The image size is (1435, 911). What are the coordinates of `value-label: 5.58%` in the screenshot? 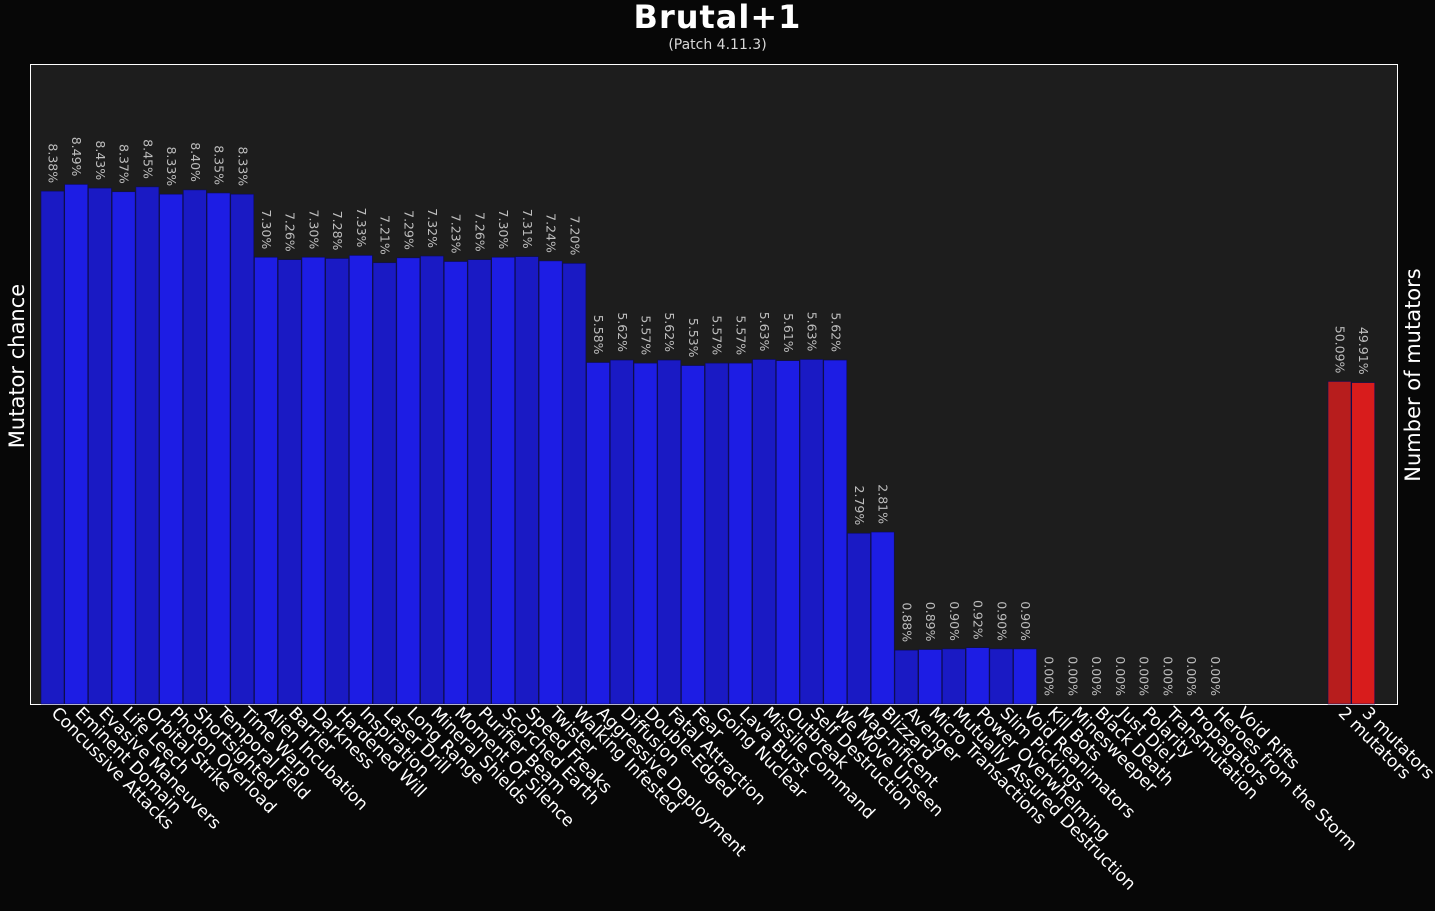 It's located at (598, 335).